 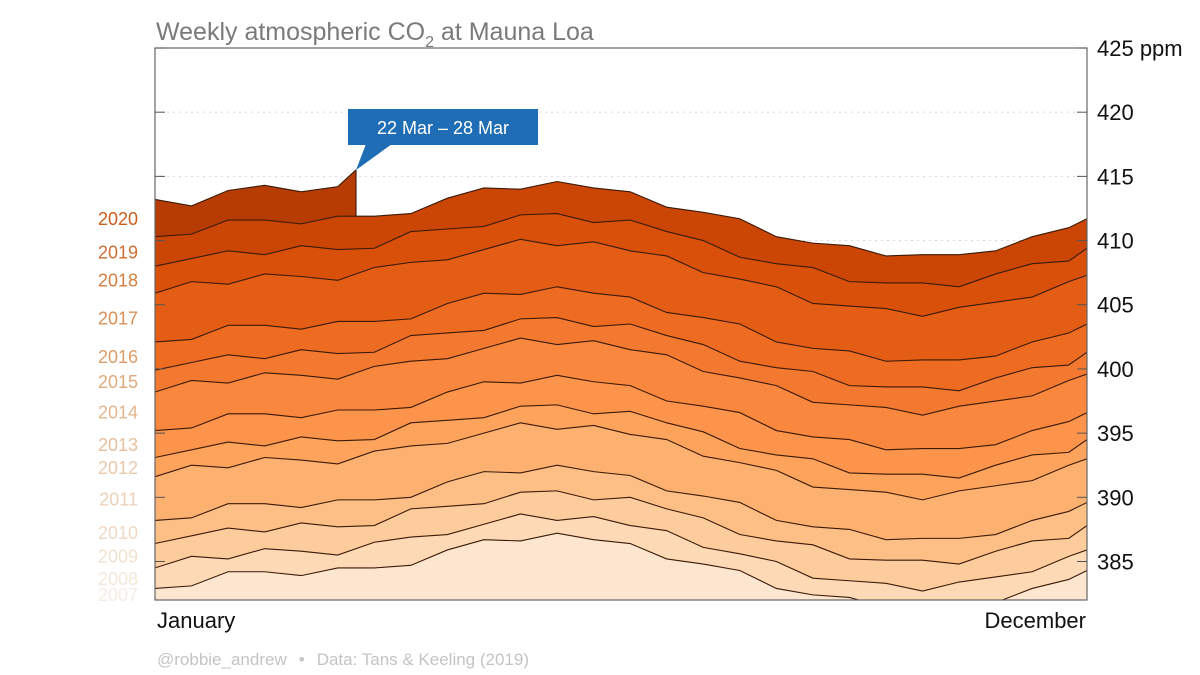 What do you see at coordinates (1140, 48) in the screenshot?
I see `y-tick-label: 425 ppm` at bounding box center [1140, 48].